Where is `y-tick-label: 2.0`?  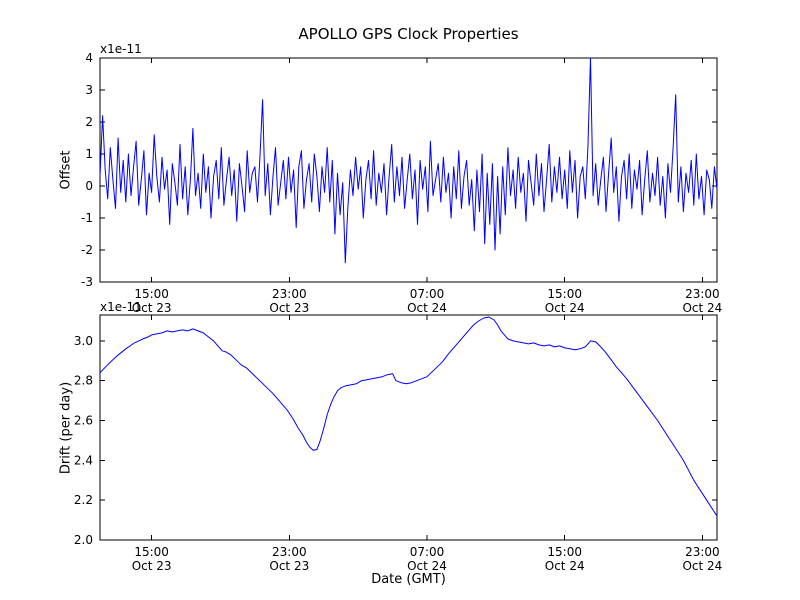
y-tick-label: 2.0 is located at coordinates (83, 540).